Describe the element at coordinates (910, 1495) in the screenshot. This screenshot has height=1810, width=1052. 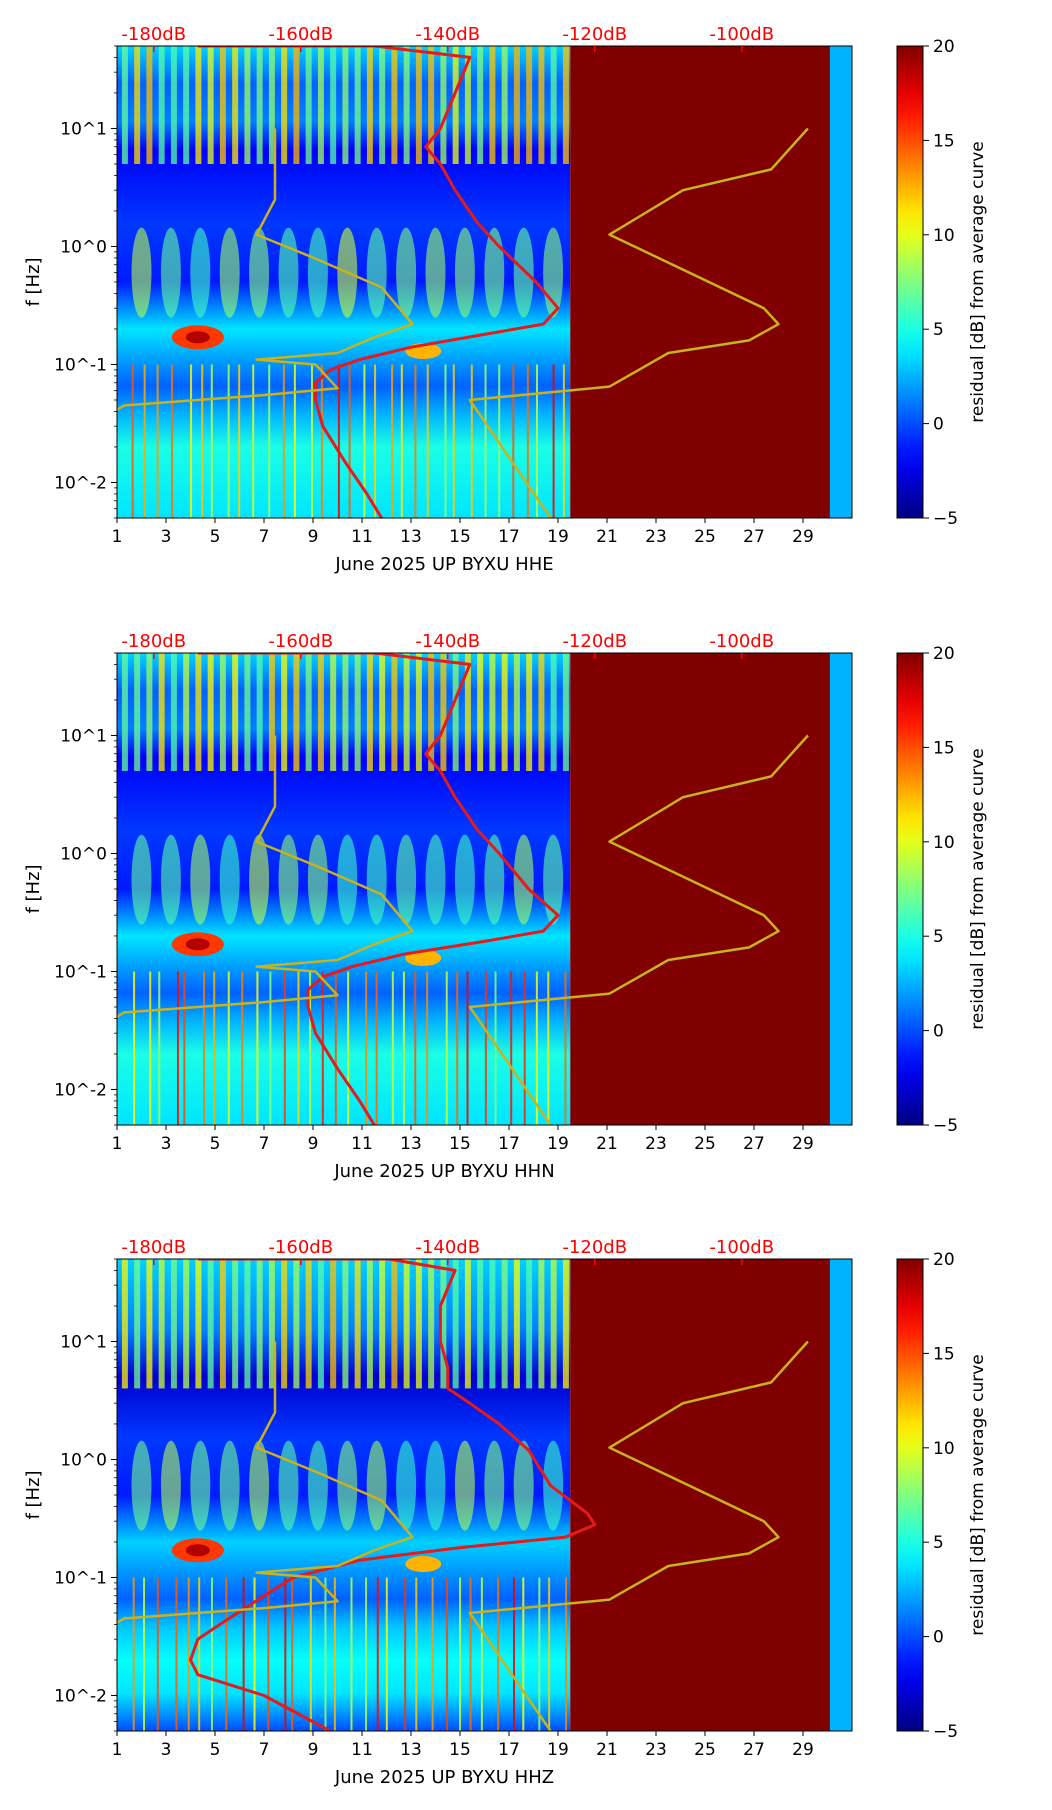
I see `colorbar` at that location.